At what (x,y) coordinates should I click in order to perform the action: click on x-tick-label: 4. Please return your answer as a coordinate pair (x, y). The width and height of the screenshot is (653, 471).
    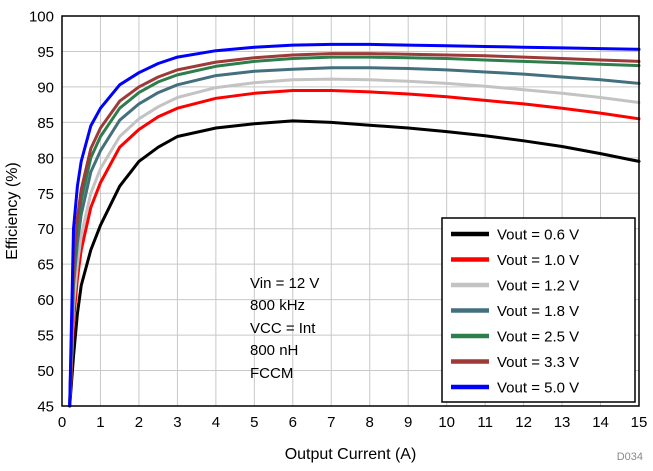
    Looking at the image, I should click on (216, 422).